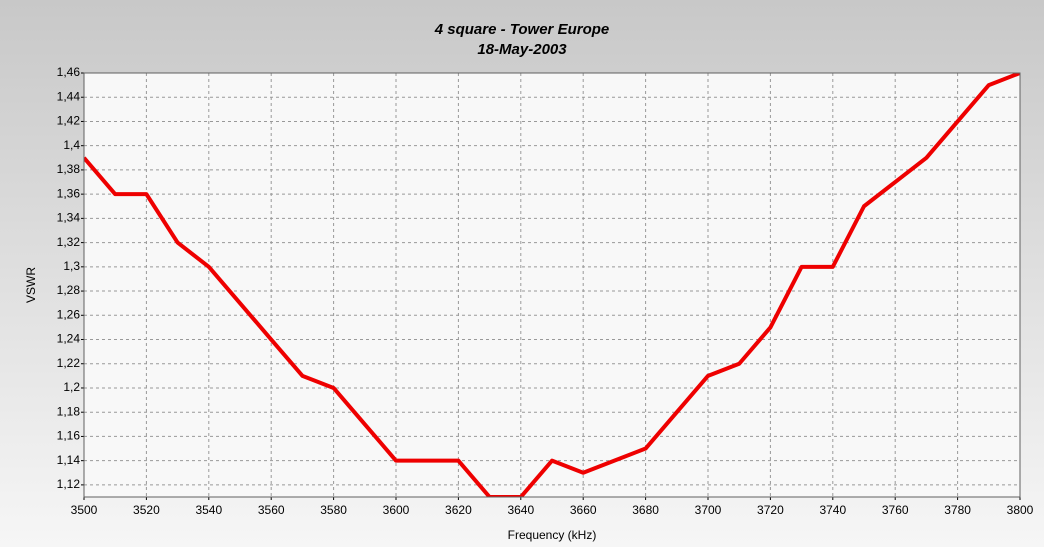 The image size is (1044, 547). What do you see at coordinates (69, 121) in the screenshot?
I see `y-tick-label: 1,42` at bounding box center [69, 121].